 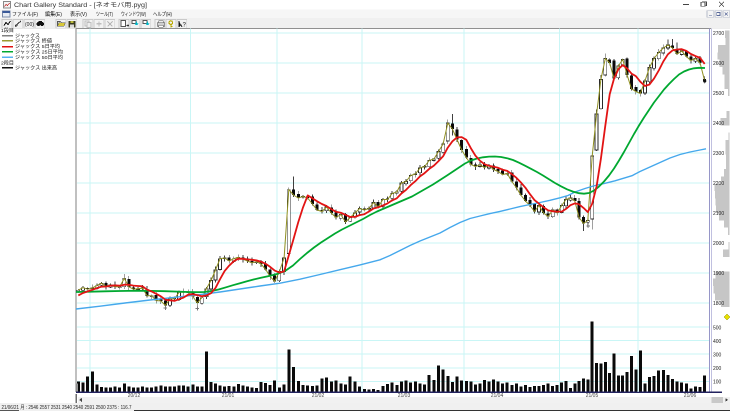 What do you see at coordinates (497, 396) in the screenshot?
I see `svg-text: 21/04` at bounding box center [497, 396].